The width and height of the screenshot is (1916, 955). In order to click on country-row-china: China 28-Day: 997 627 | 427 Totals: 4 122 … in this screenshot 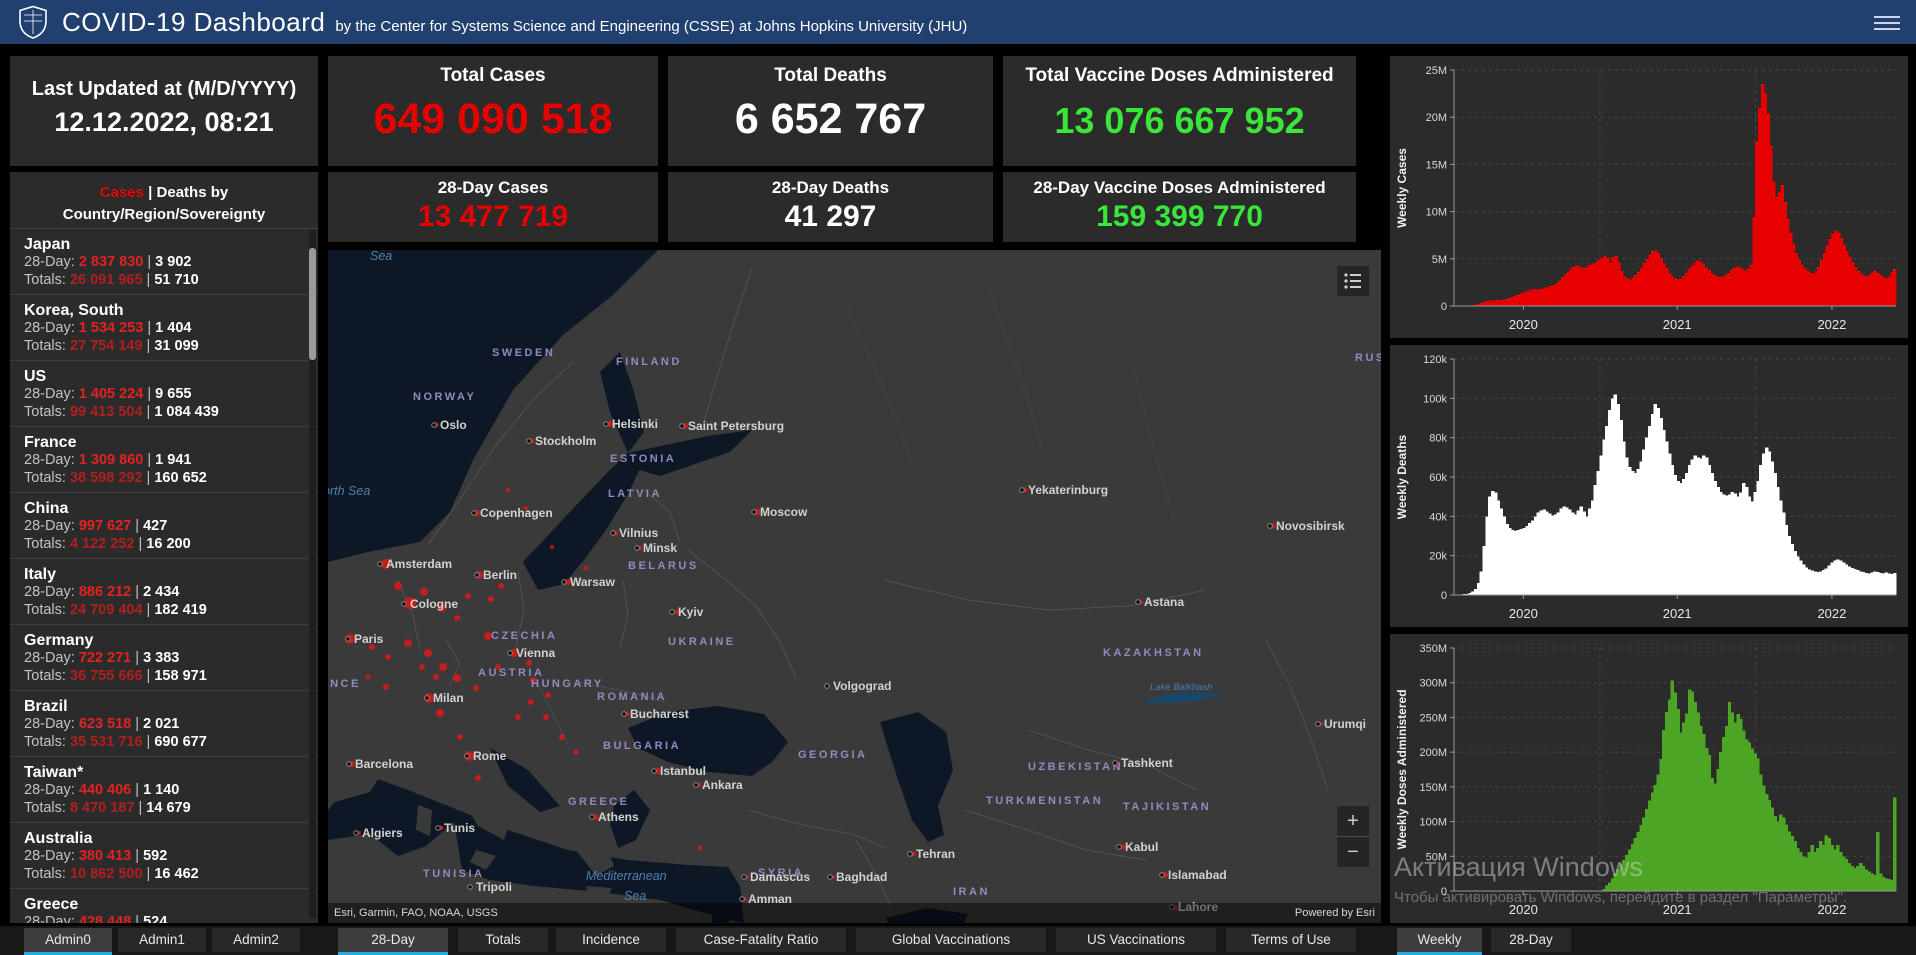, I will do `click(164, 525)`.